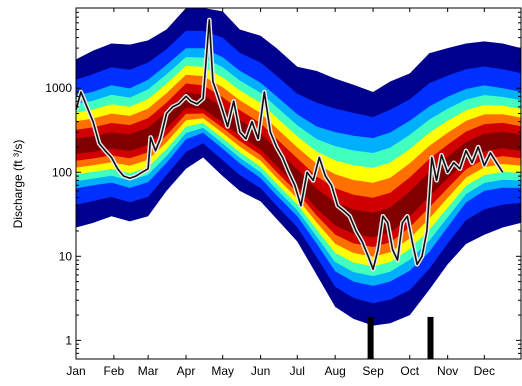  What do you see at coordinates (66, 256) in the screenshot?
I see `y-tick-label-10: 10` at bounding box center [66, 256].